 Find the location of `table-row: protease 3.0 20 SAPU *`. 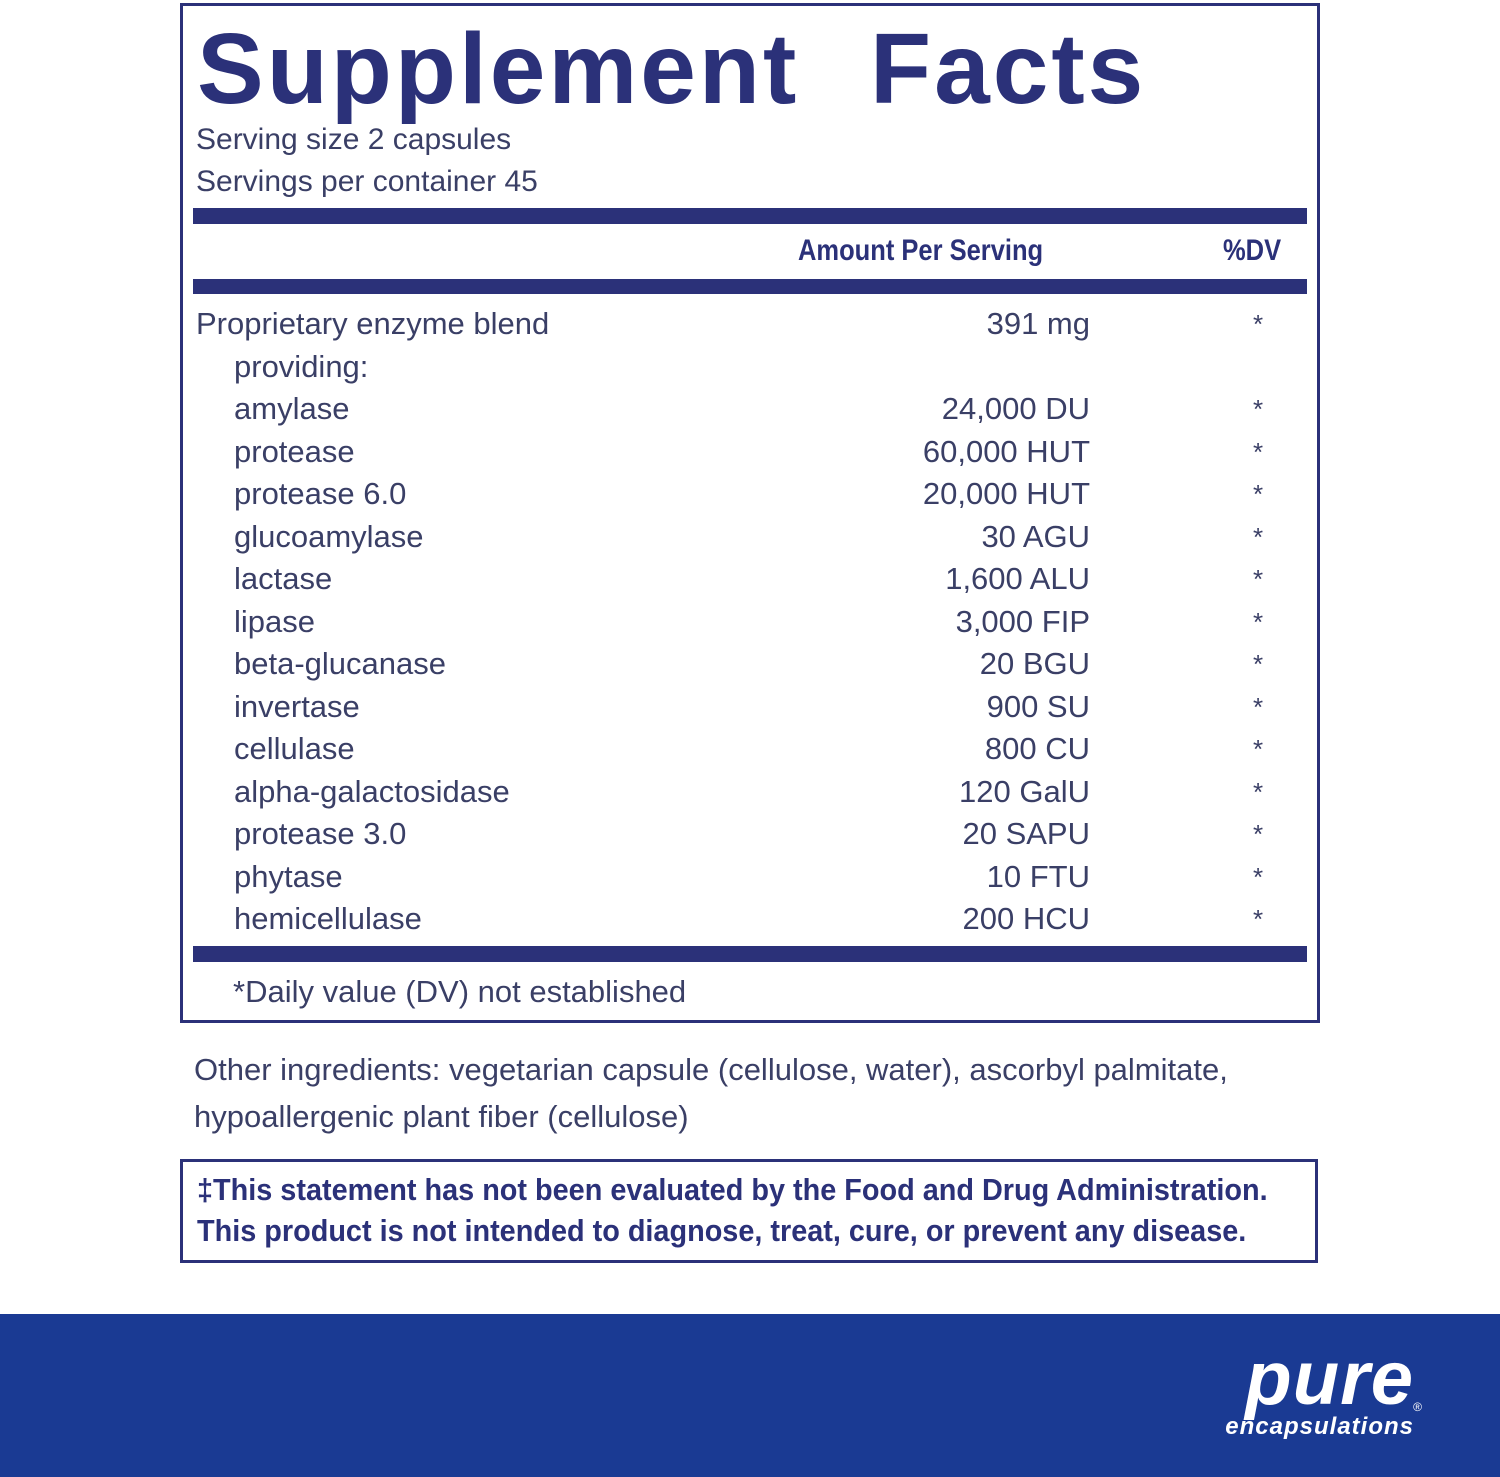

table-row: protease 3.0 20 SAPU * is located at coordinates (750, 834).